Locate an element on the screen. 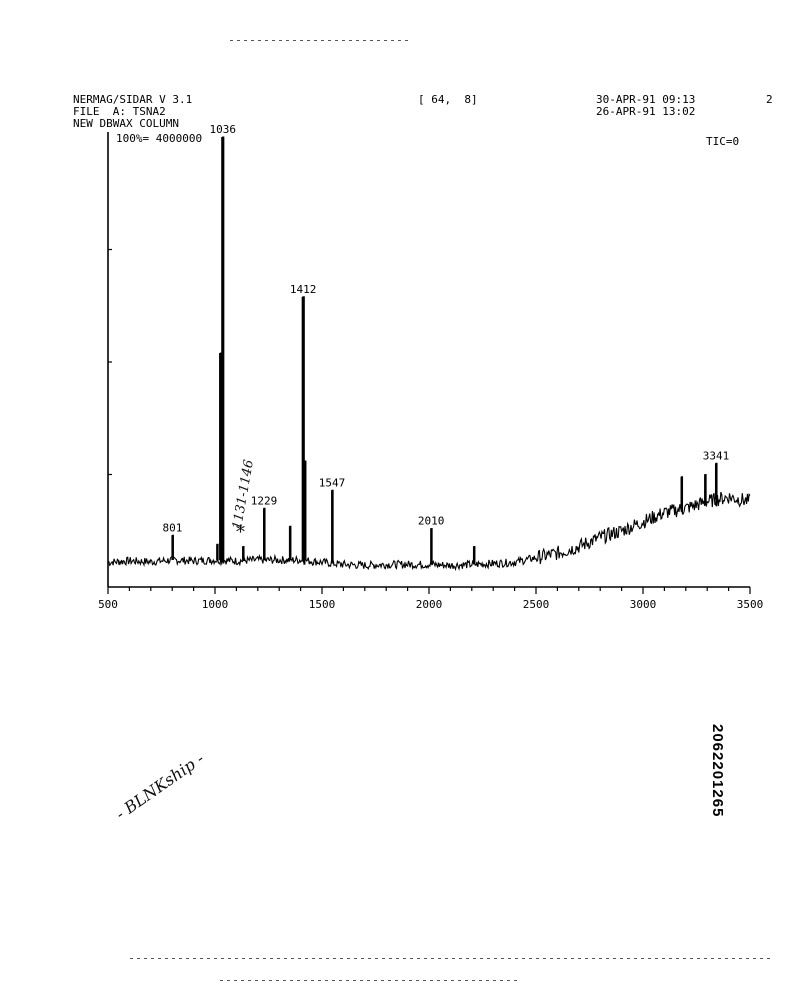  peak-label: 2010 is located at coordinates (431, 521).